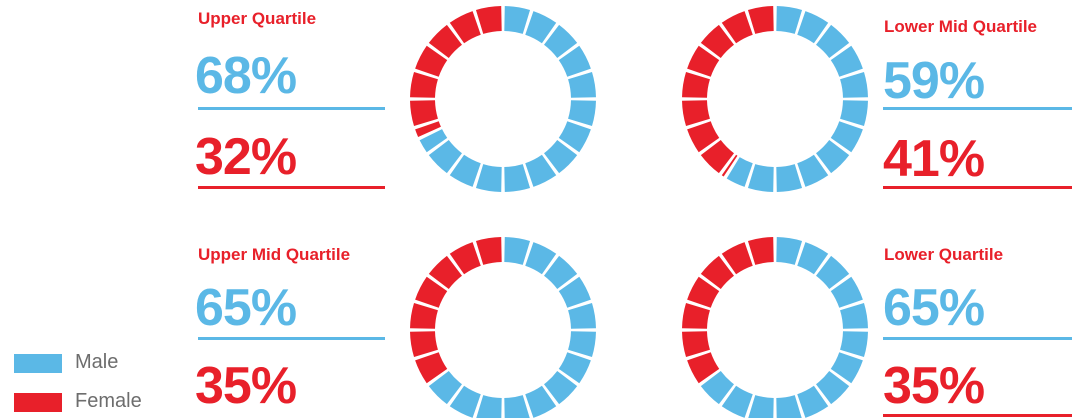  I want to click on panel-title: Lower Mid Quartile, so click(961, 26).